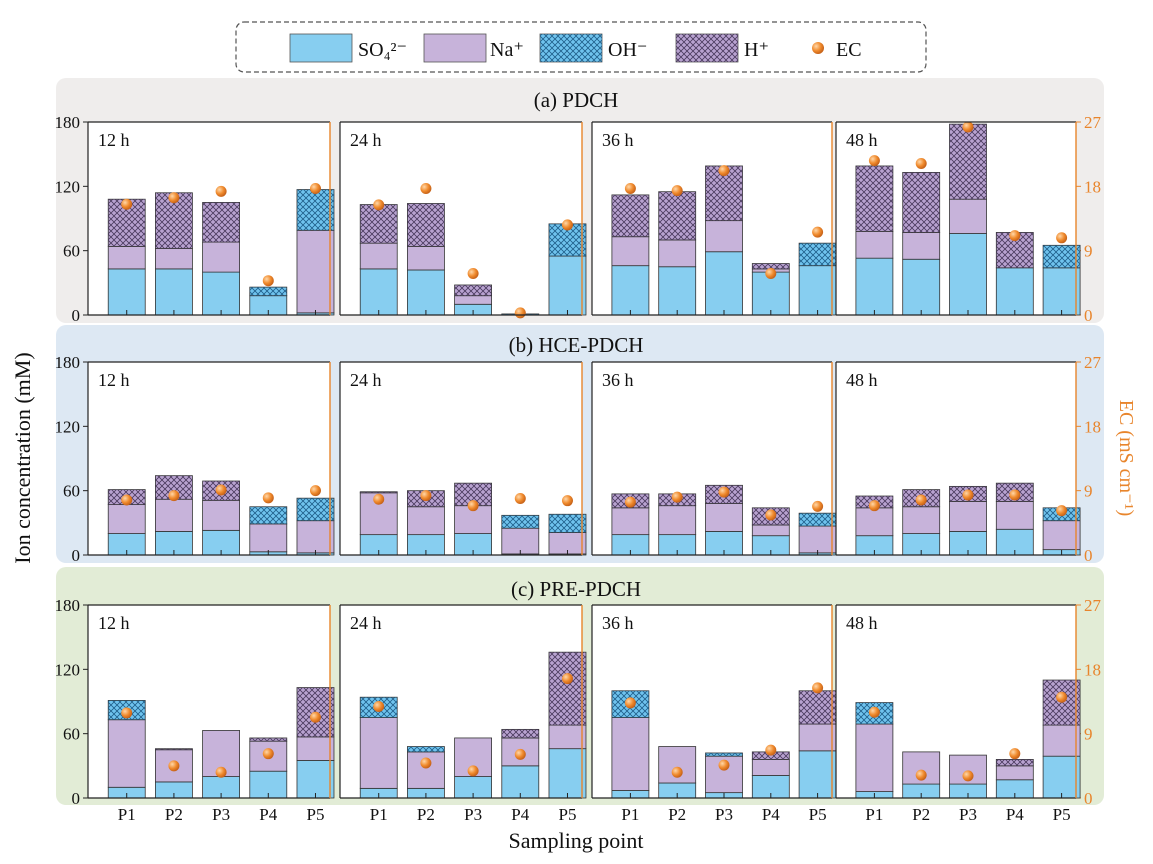 Image resolution: width=1153 pixels, height=864 pixels. I want to click on legend-label-so4: SO₄²⁻, so click(382, 50).